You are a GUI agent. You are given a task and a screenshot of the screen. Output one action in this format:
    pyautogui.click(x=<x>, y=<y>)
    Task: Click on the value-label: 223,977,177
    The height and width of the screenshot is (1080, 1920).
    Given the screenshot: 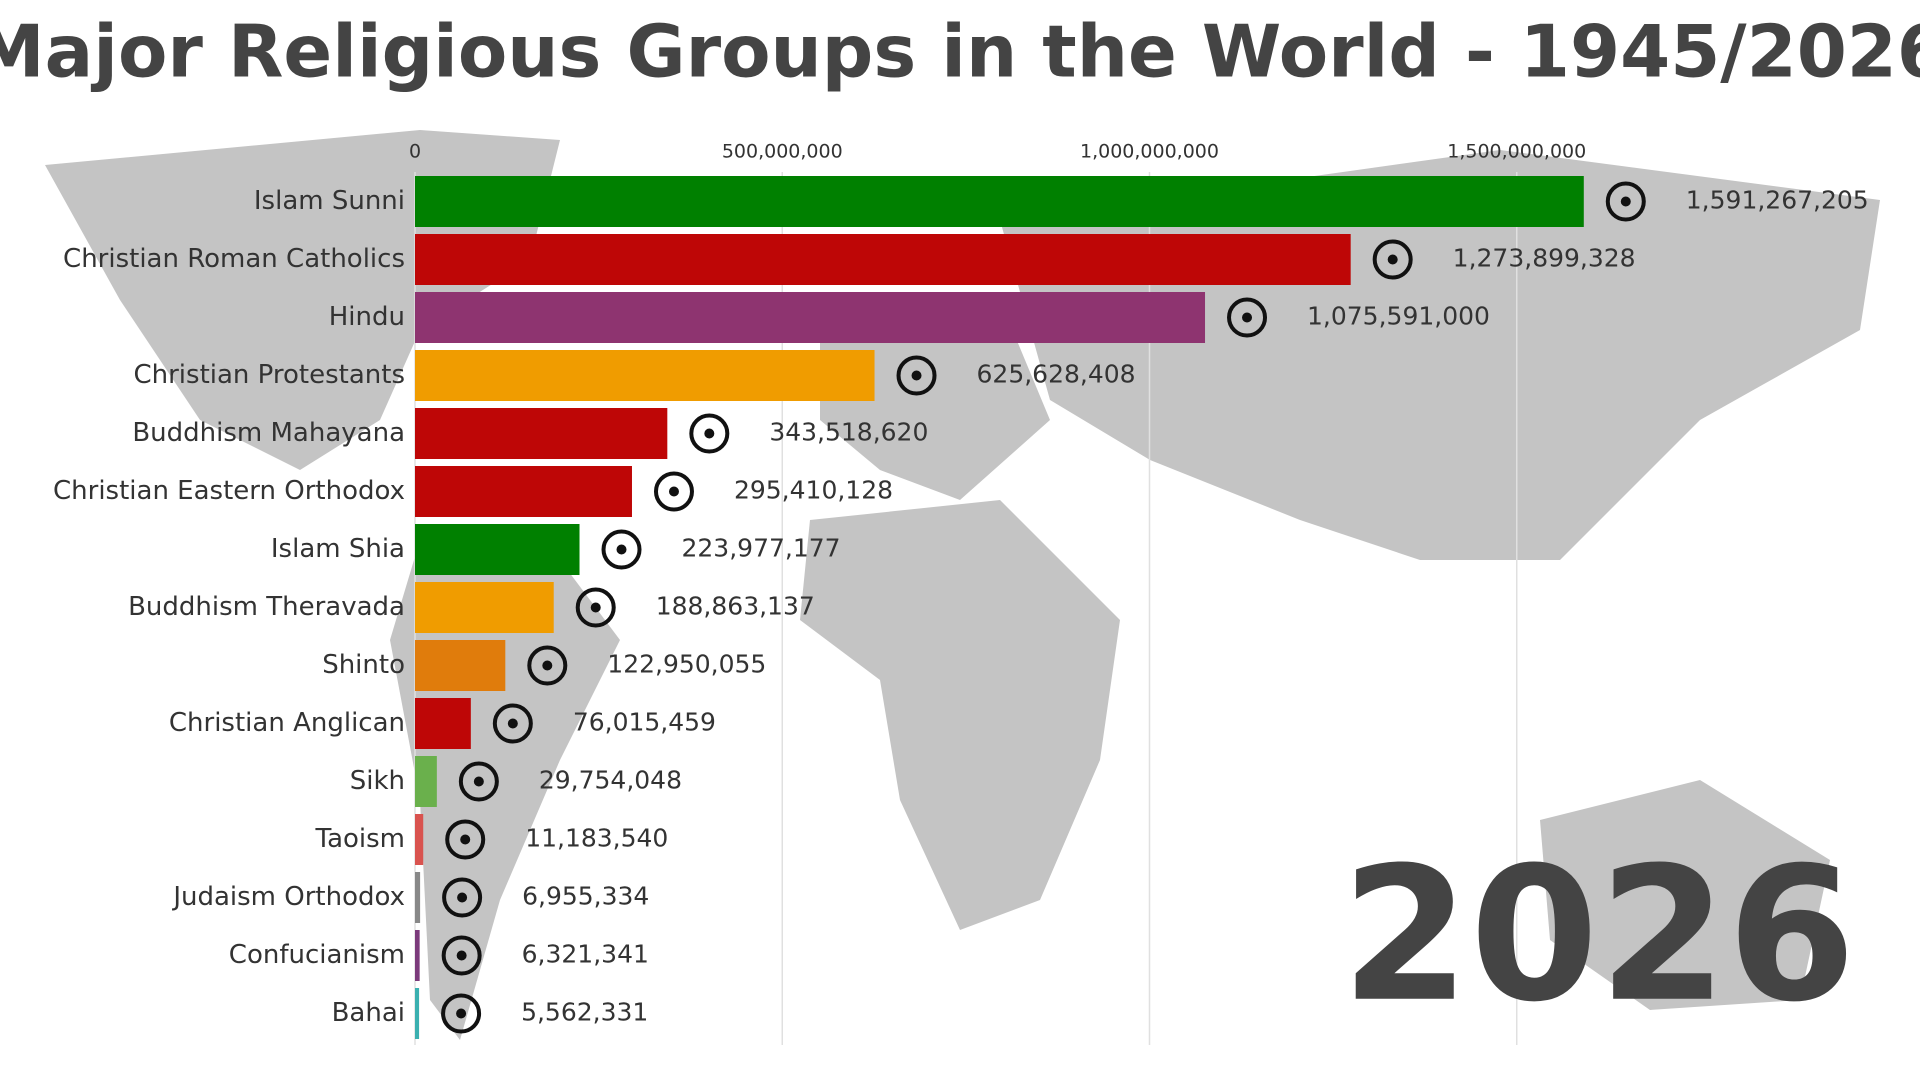 What is the action you would take?
    pyautogui.click(x=761, y=548)
    